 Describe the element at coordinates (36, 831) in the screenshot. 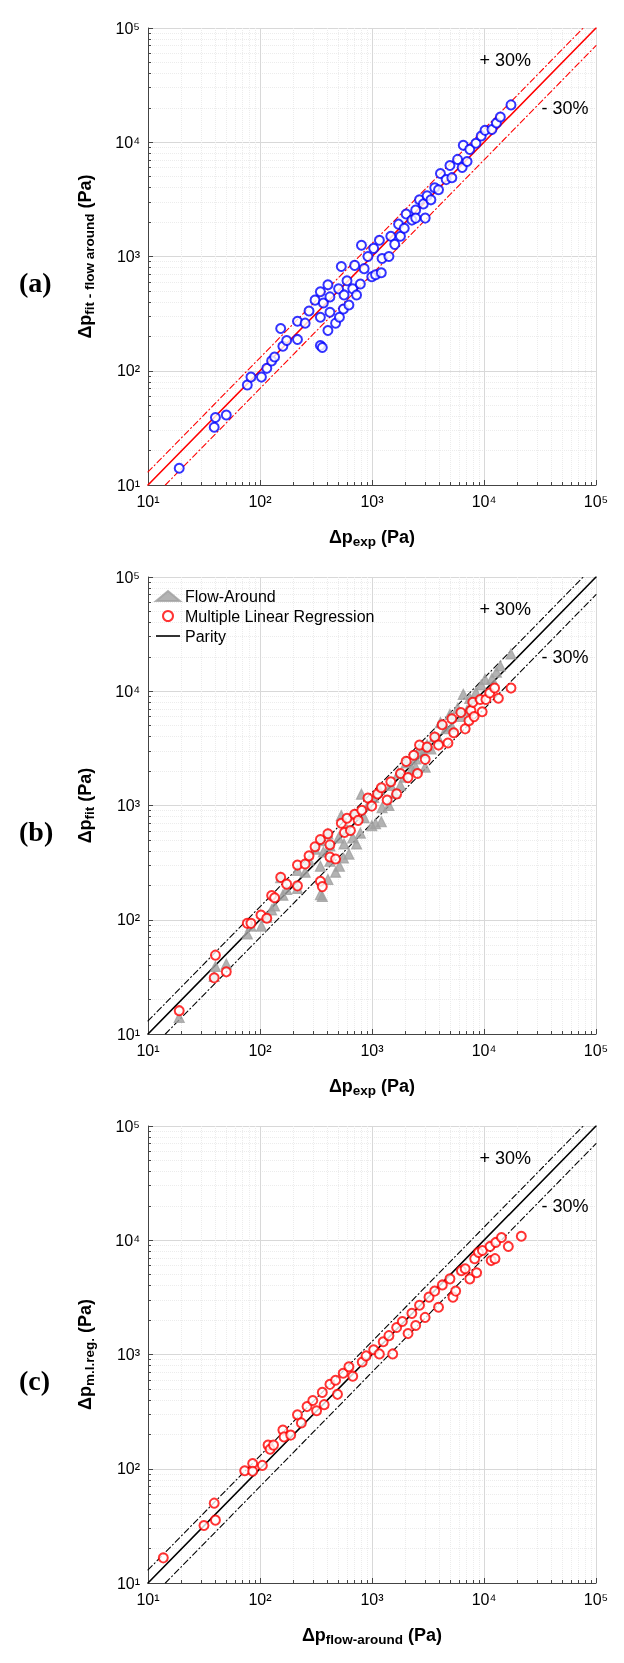

I see `text: (b)` at that location.